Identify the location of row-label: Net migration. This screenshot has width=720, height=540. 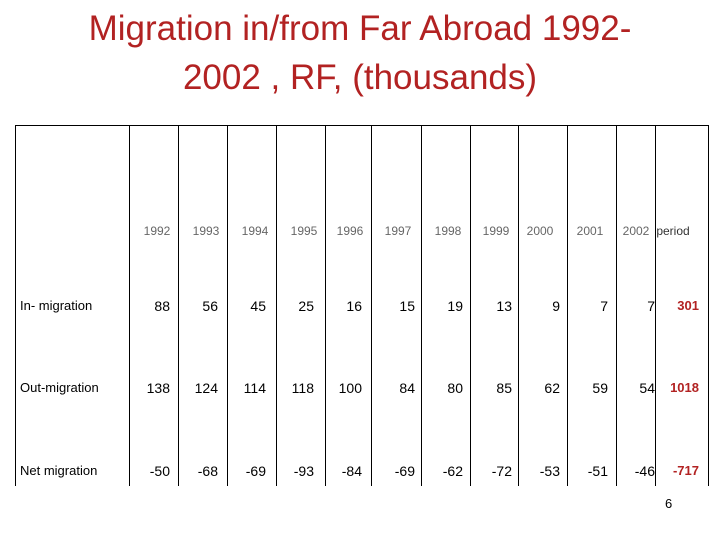
(59, 470).